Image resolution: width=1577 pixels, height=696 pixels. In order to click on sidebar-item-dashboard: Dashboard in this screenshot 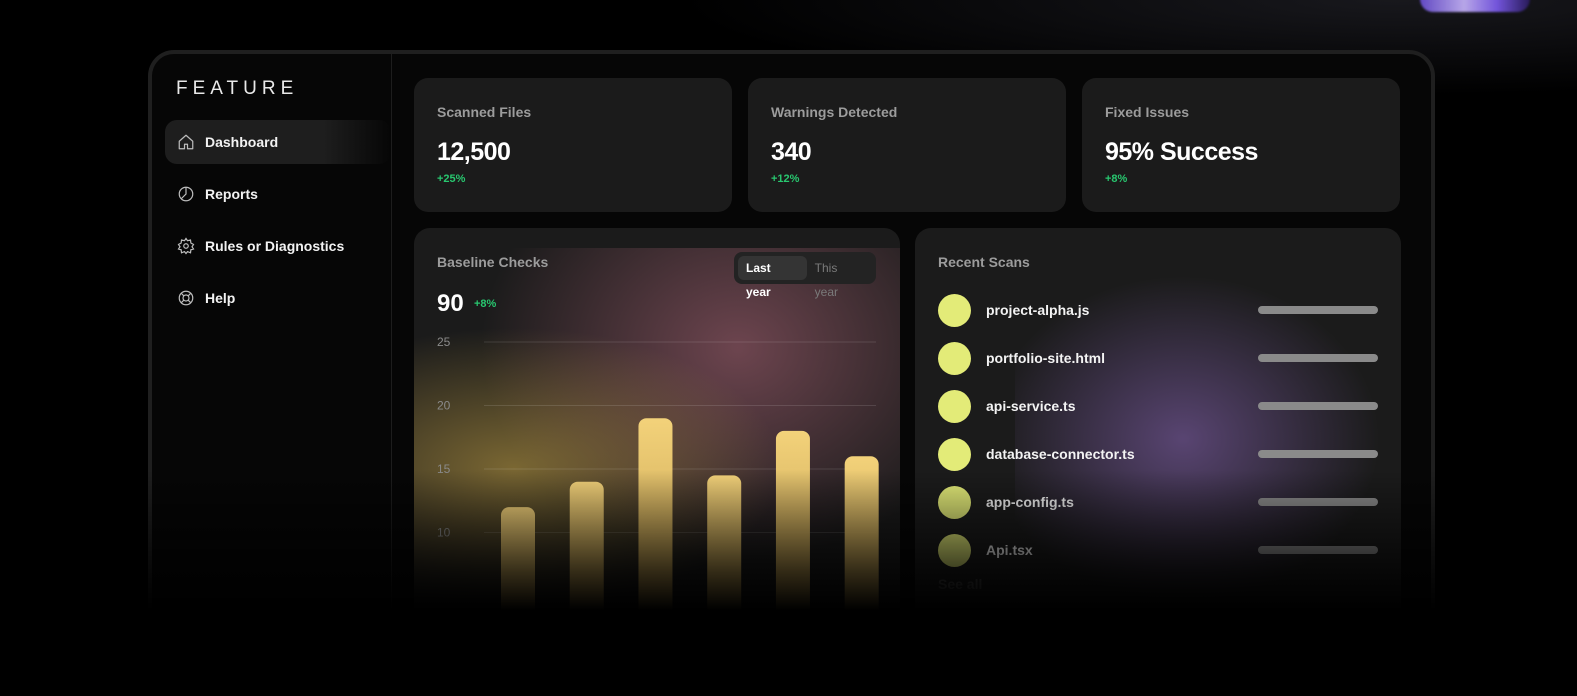, I will do `click(278, 142)`.